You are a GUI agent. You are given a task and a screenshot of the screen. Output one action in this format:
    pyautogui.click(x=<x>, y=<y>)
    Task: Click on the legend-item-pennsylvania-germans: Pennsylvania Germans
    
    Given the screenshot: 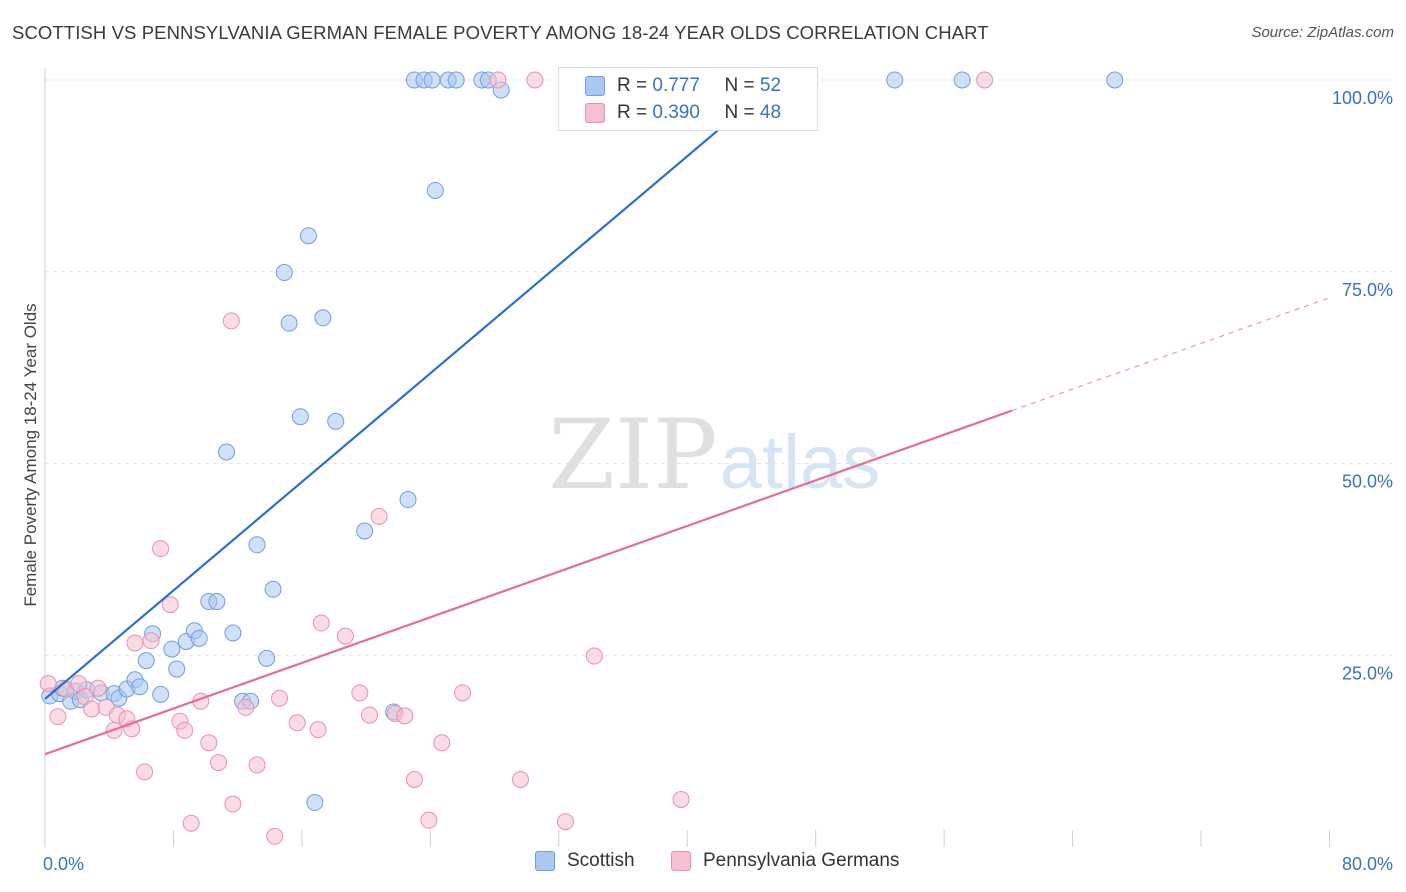 What is the action you would take?
    pyautogui.click(x=785, y=861)
    